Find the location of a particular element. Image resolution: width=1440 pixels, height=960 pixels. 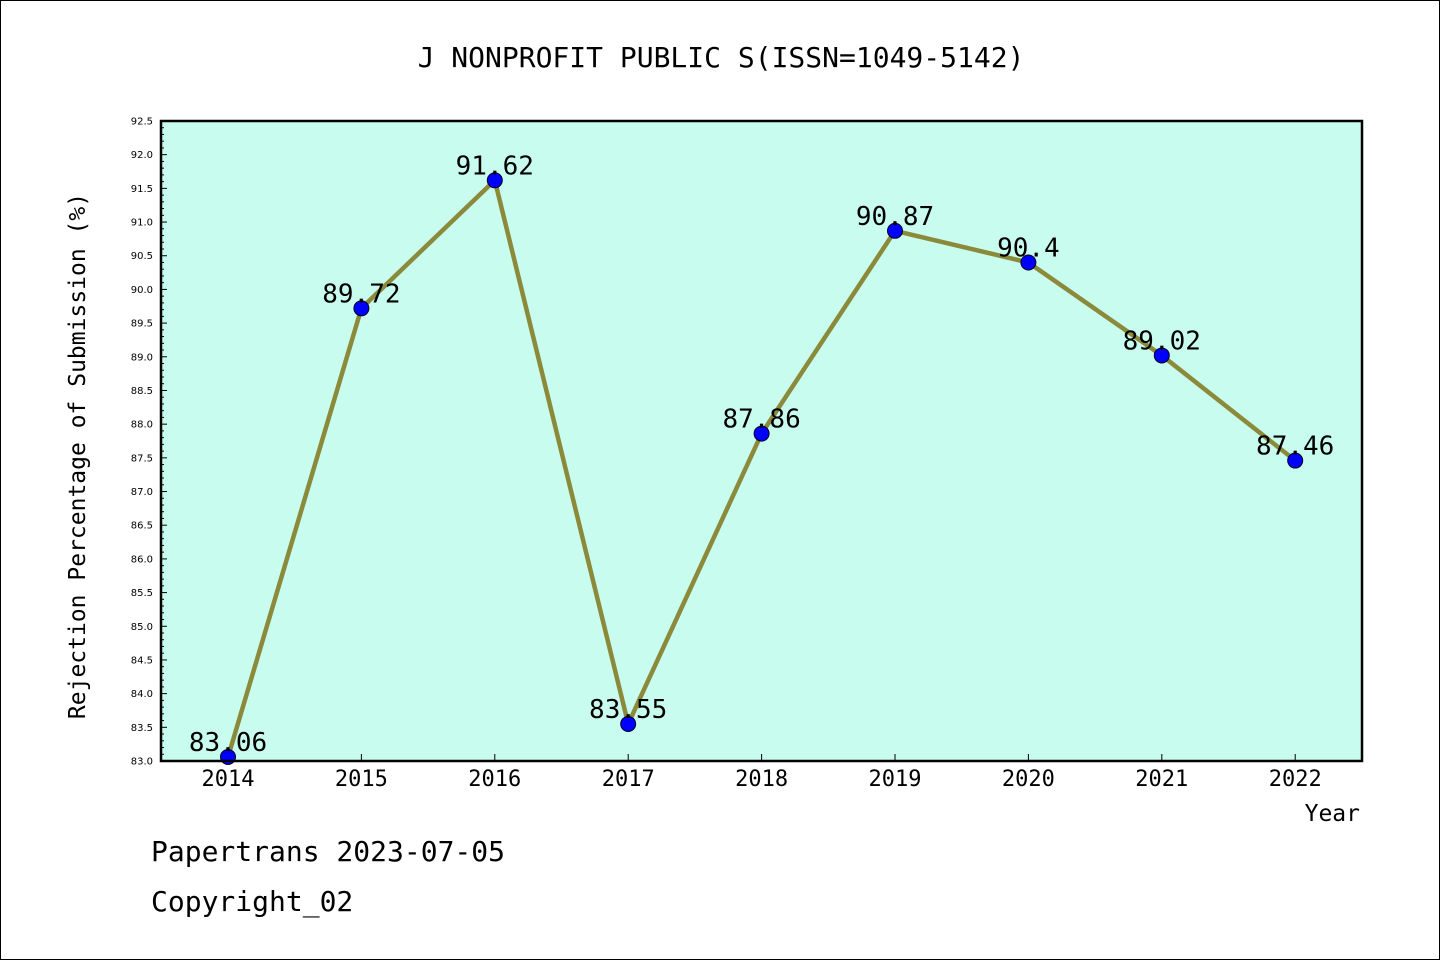

data-label: 87.46 is located at coordinates (1295, 447).